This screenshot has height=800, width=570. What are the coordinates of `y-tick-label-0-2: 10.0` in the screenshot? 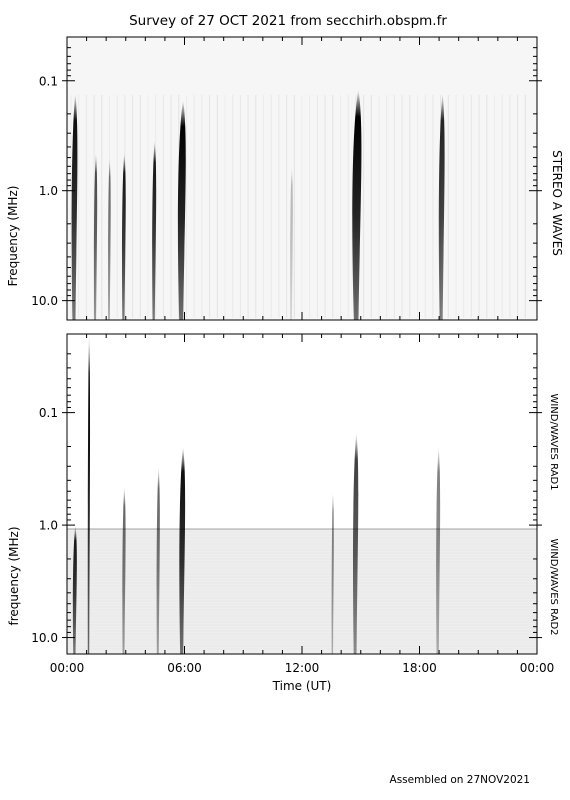 It's located at (44, 301).